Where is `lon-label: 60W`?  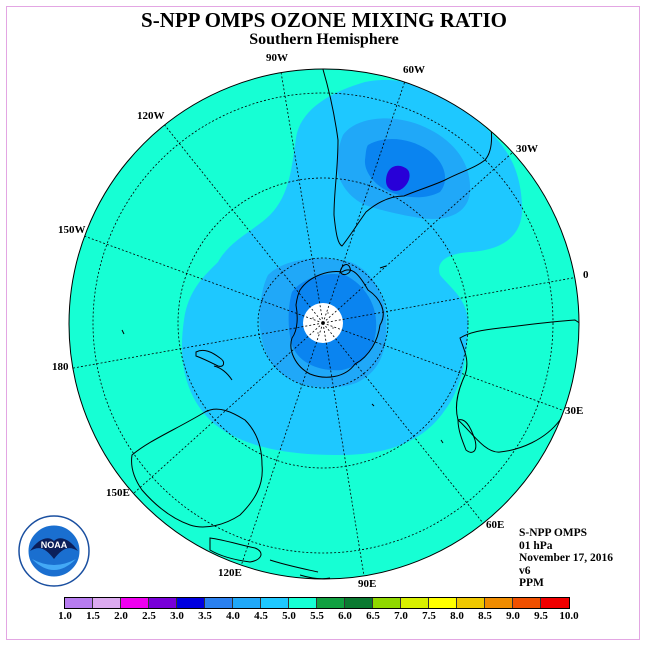 lon-label: 60W is located at coordinates (414, 70).